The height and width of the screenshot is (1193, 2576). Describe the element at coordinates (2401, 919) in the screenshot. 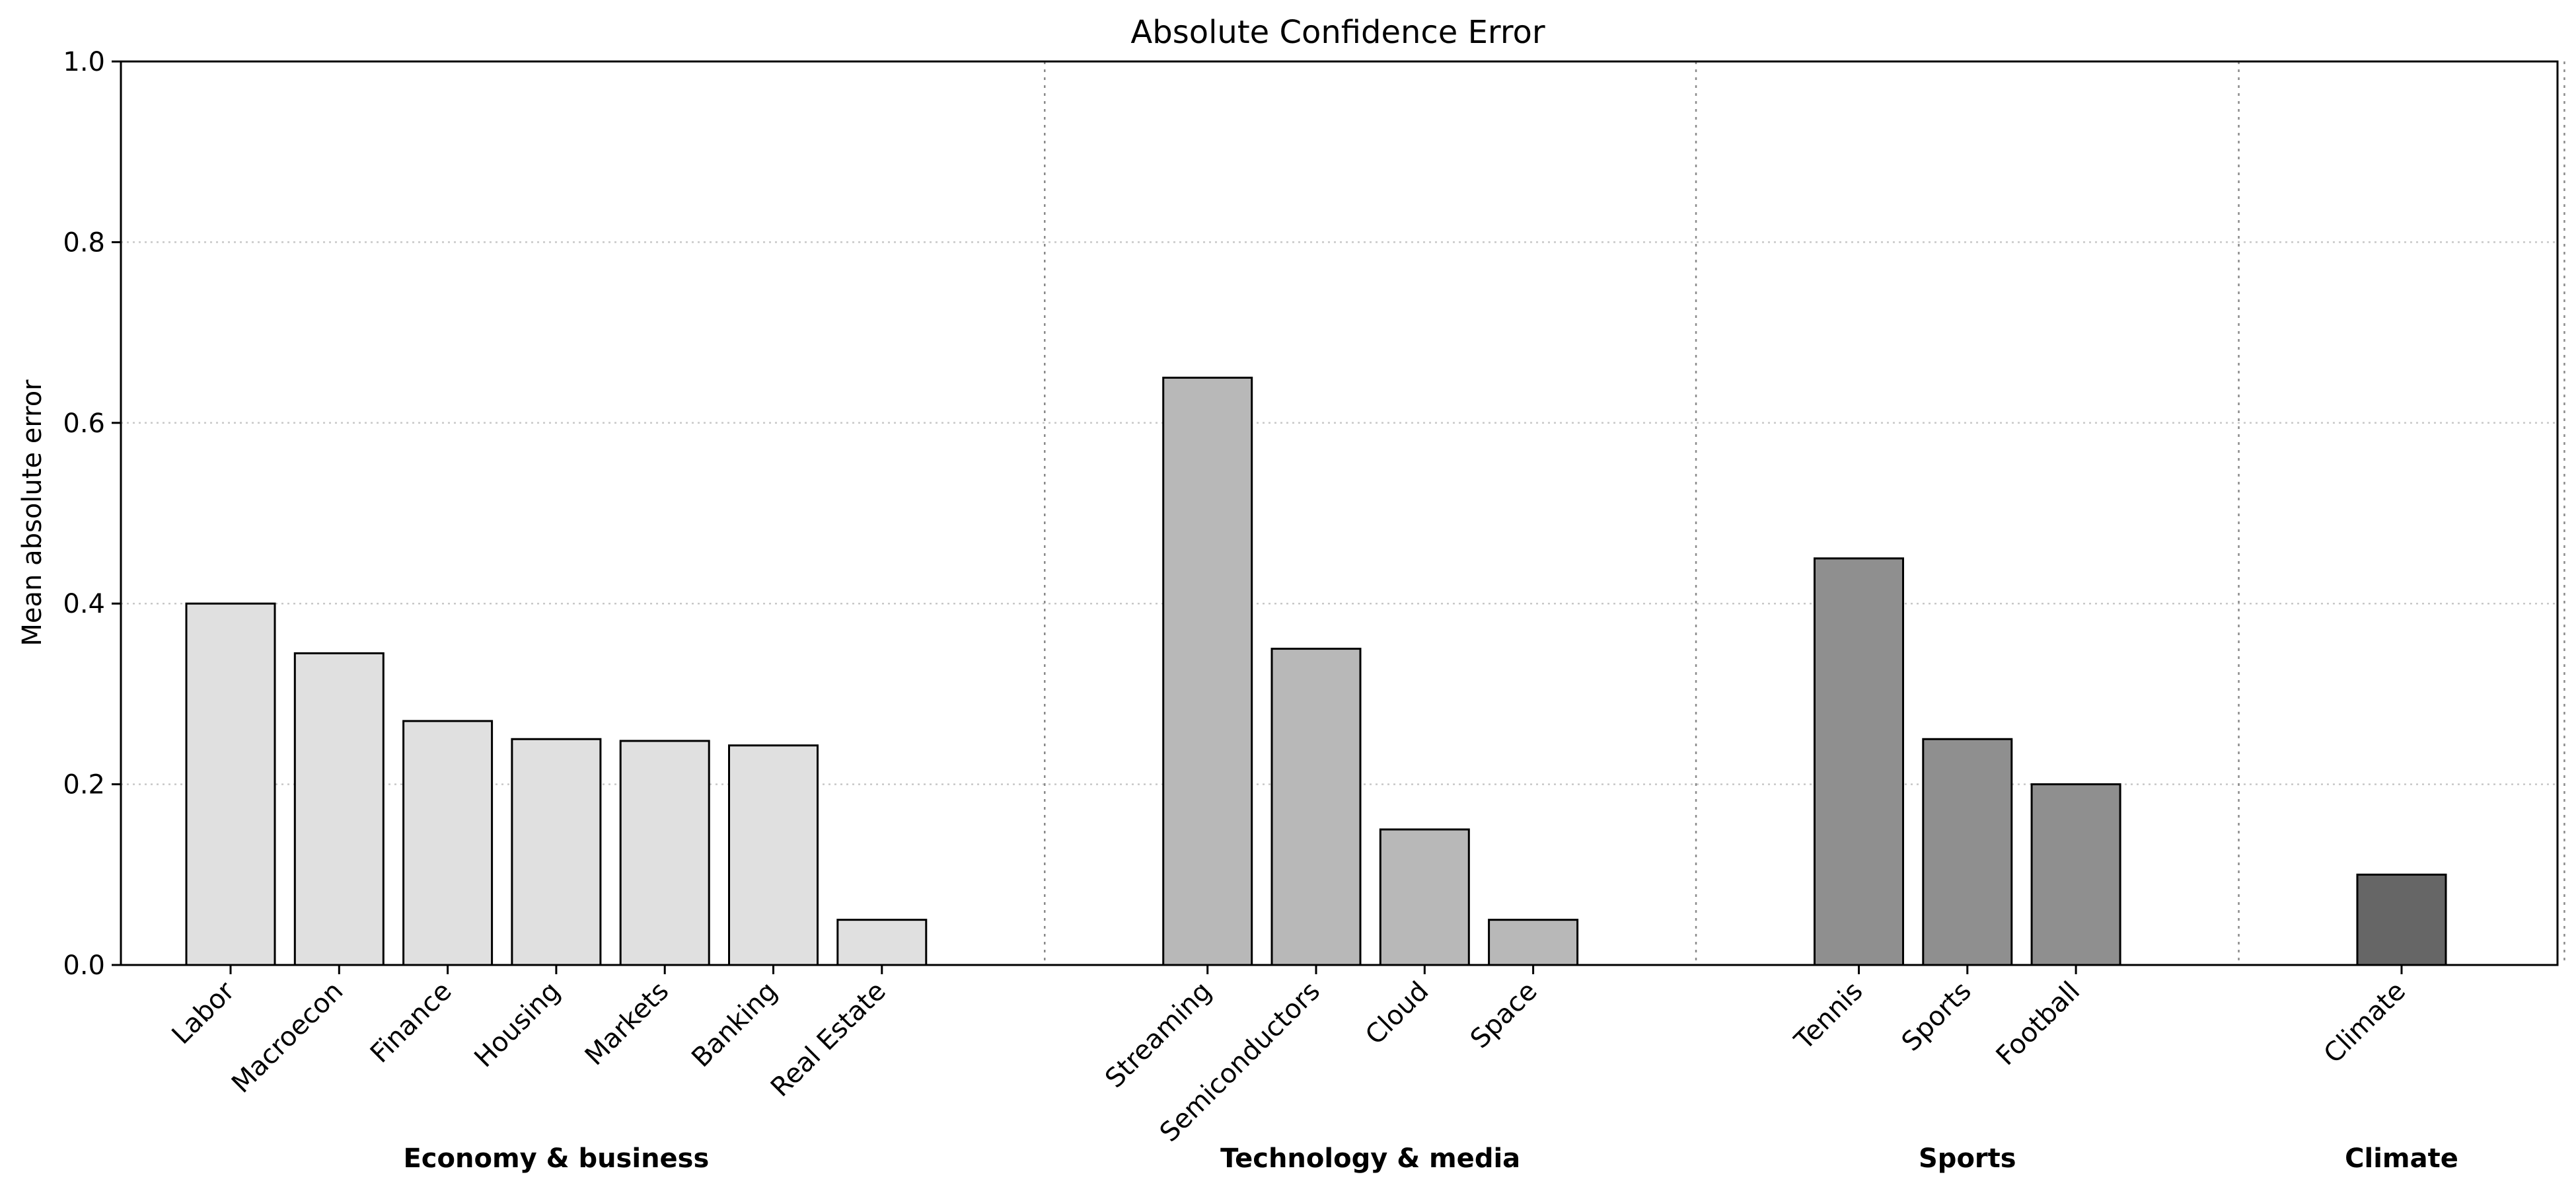

I see `bar-climate` at that location.